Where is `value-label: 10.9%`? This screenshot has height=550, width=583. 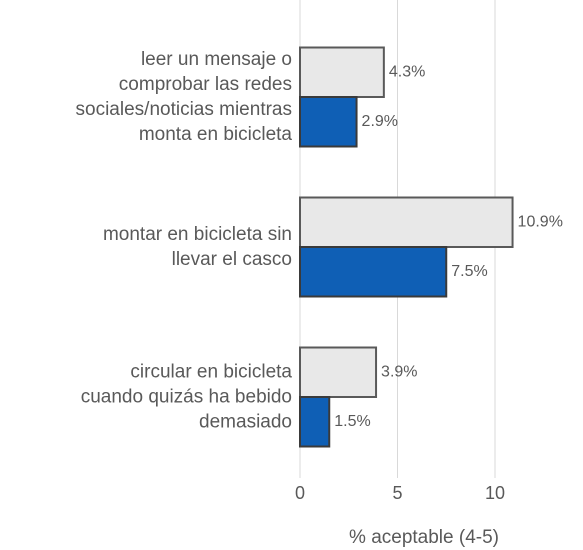 value-label: 10.9% is located at coordinates (540, 221).